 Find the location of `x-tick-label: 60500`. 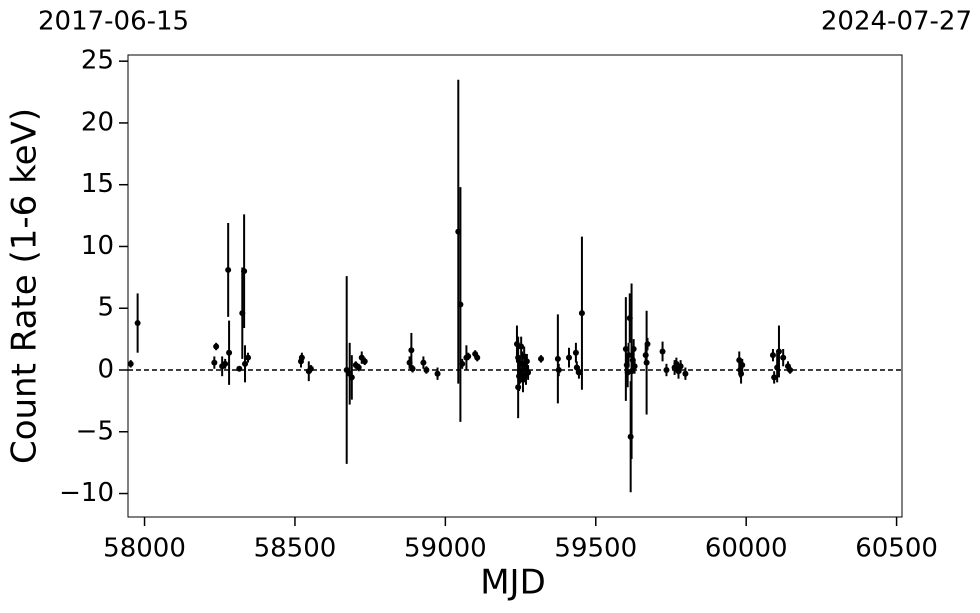

x-tick-label: 60500 is located at coordinates (896, 549).